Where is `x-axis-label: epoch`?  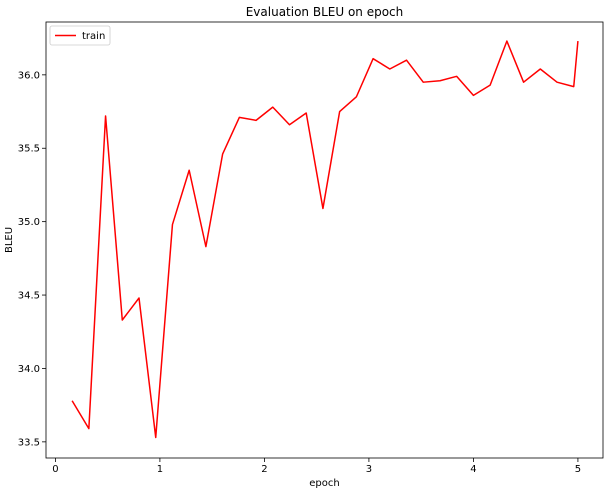 x-axis-label: epoch is located at coordinates (324, 483).